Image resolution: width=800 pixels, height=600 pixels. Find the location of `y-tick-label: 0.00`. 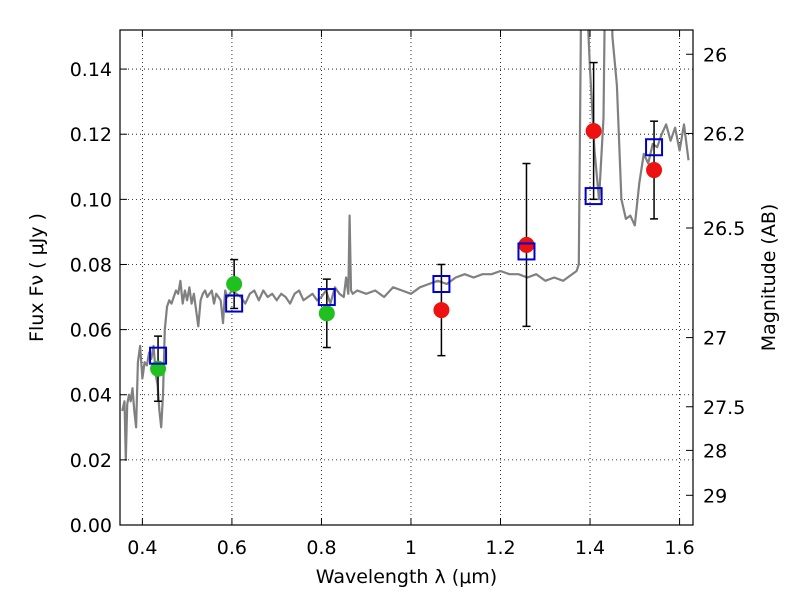

y-tick-label: 0.00 is located at coordinates (91, 526).